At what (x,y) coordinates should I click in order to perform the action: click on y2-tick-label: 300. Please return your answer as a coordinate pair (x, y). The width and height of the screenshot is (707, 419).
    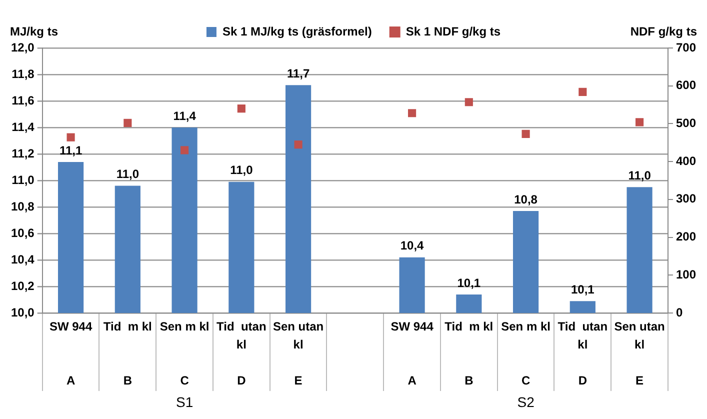
    Looking at the image, I should click on (686, 199).